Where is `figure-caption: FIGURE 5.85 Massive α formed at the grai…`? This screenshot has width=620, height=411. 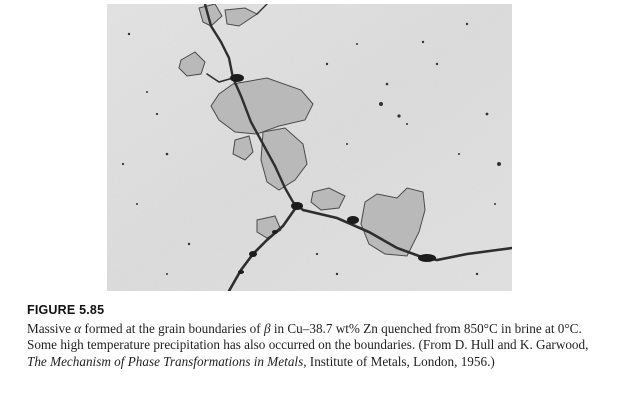 figure-caption: FIGURE 5.85 Massive α formed at the grai… is located at coordinates (312, 336).